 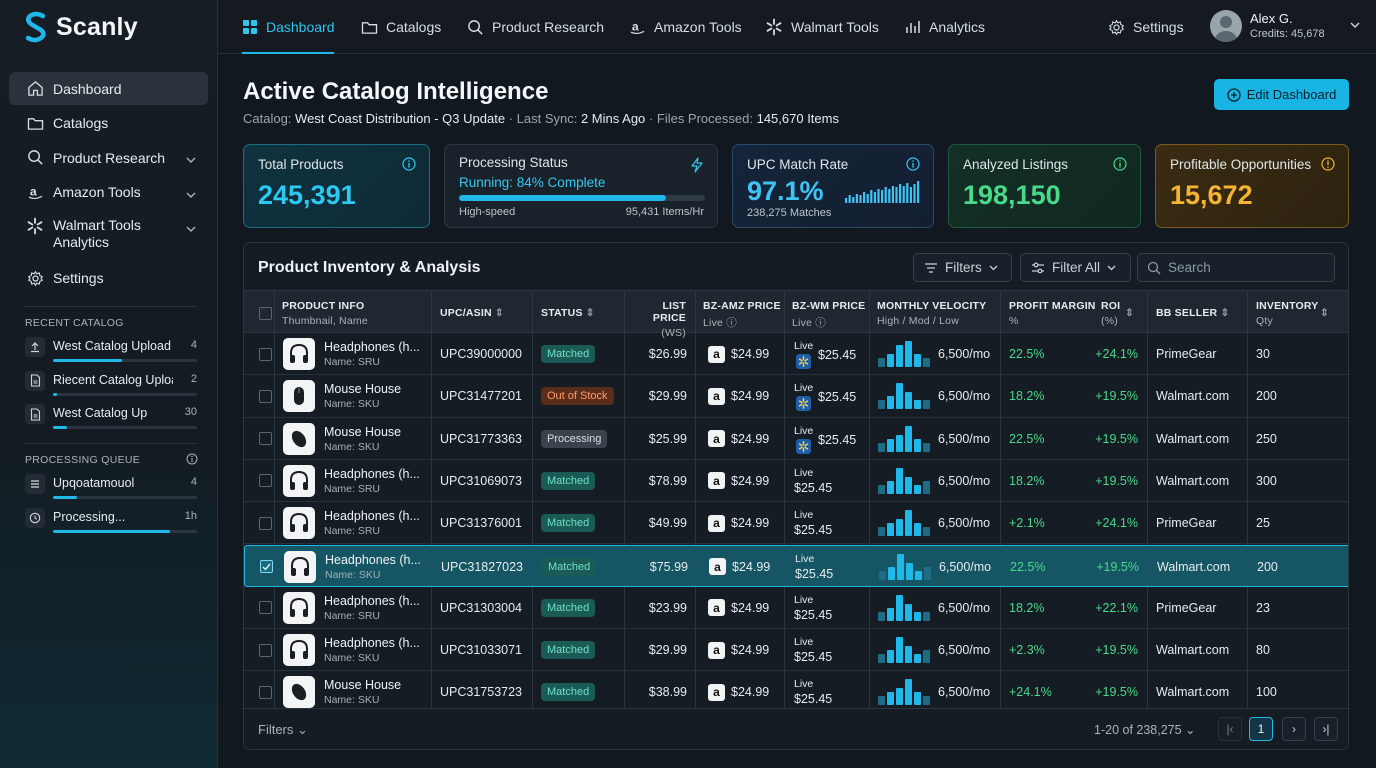 What do you see at coordinates (108, 235) in the screenshot?
I see `sidebar-item-walmart-tools: Walmart Tools Analytics` at bounding box center [108, 235].